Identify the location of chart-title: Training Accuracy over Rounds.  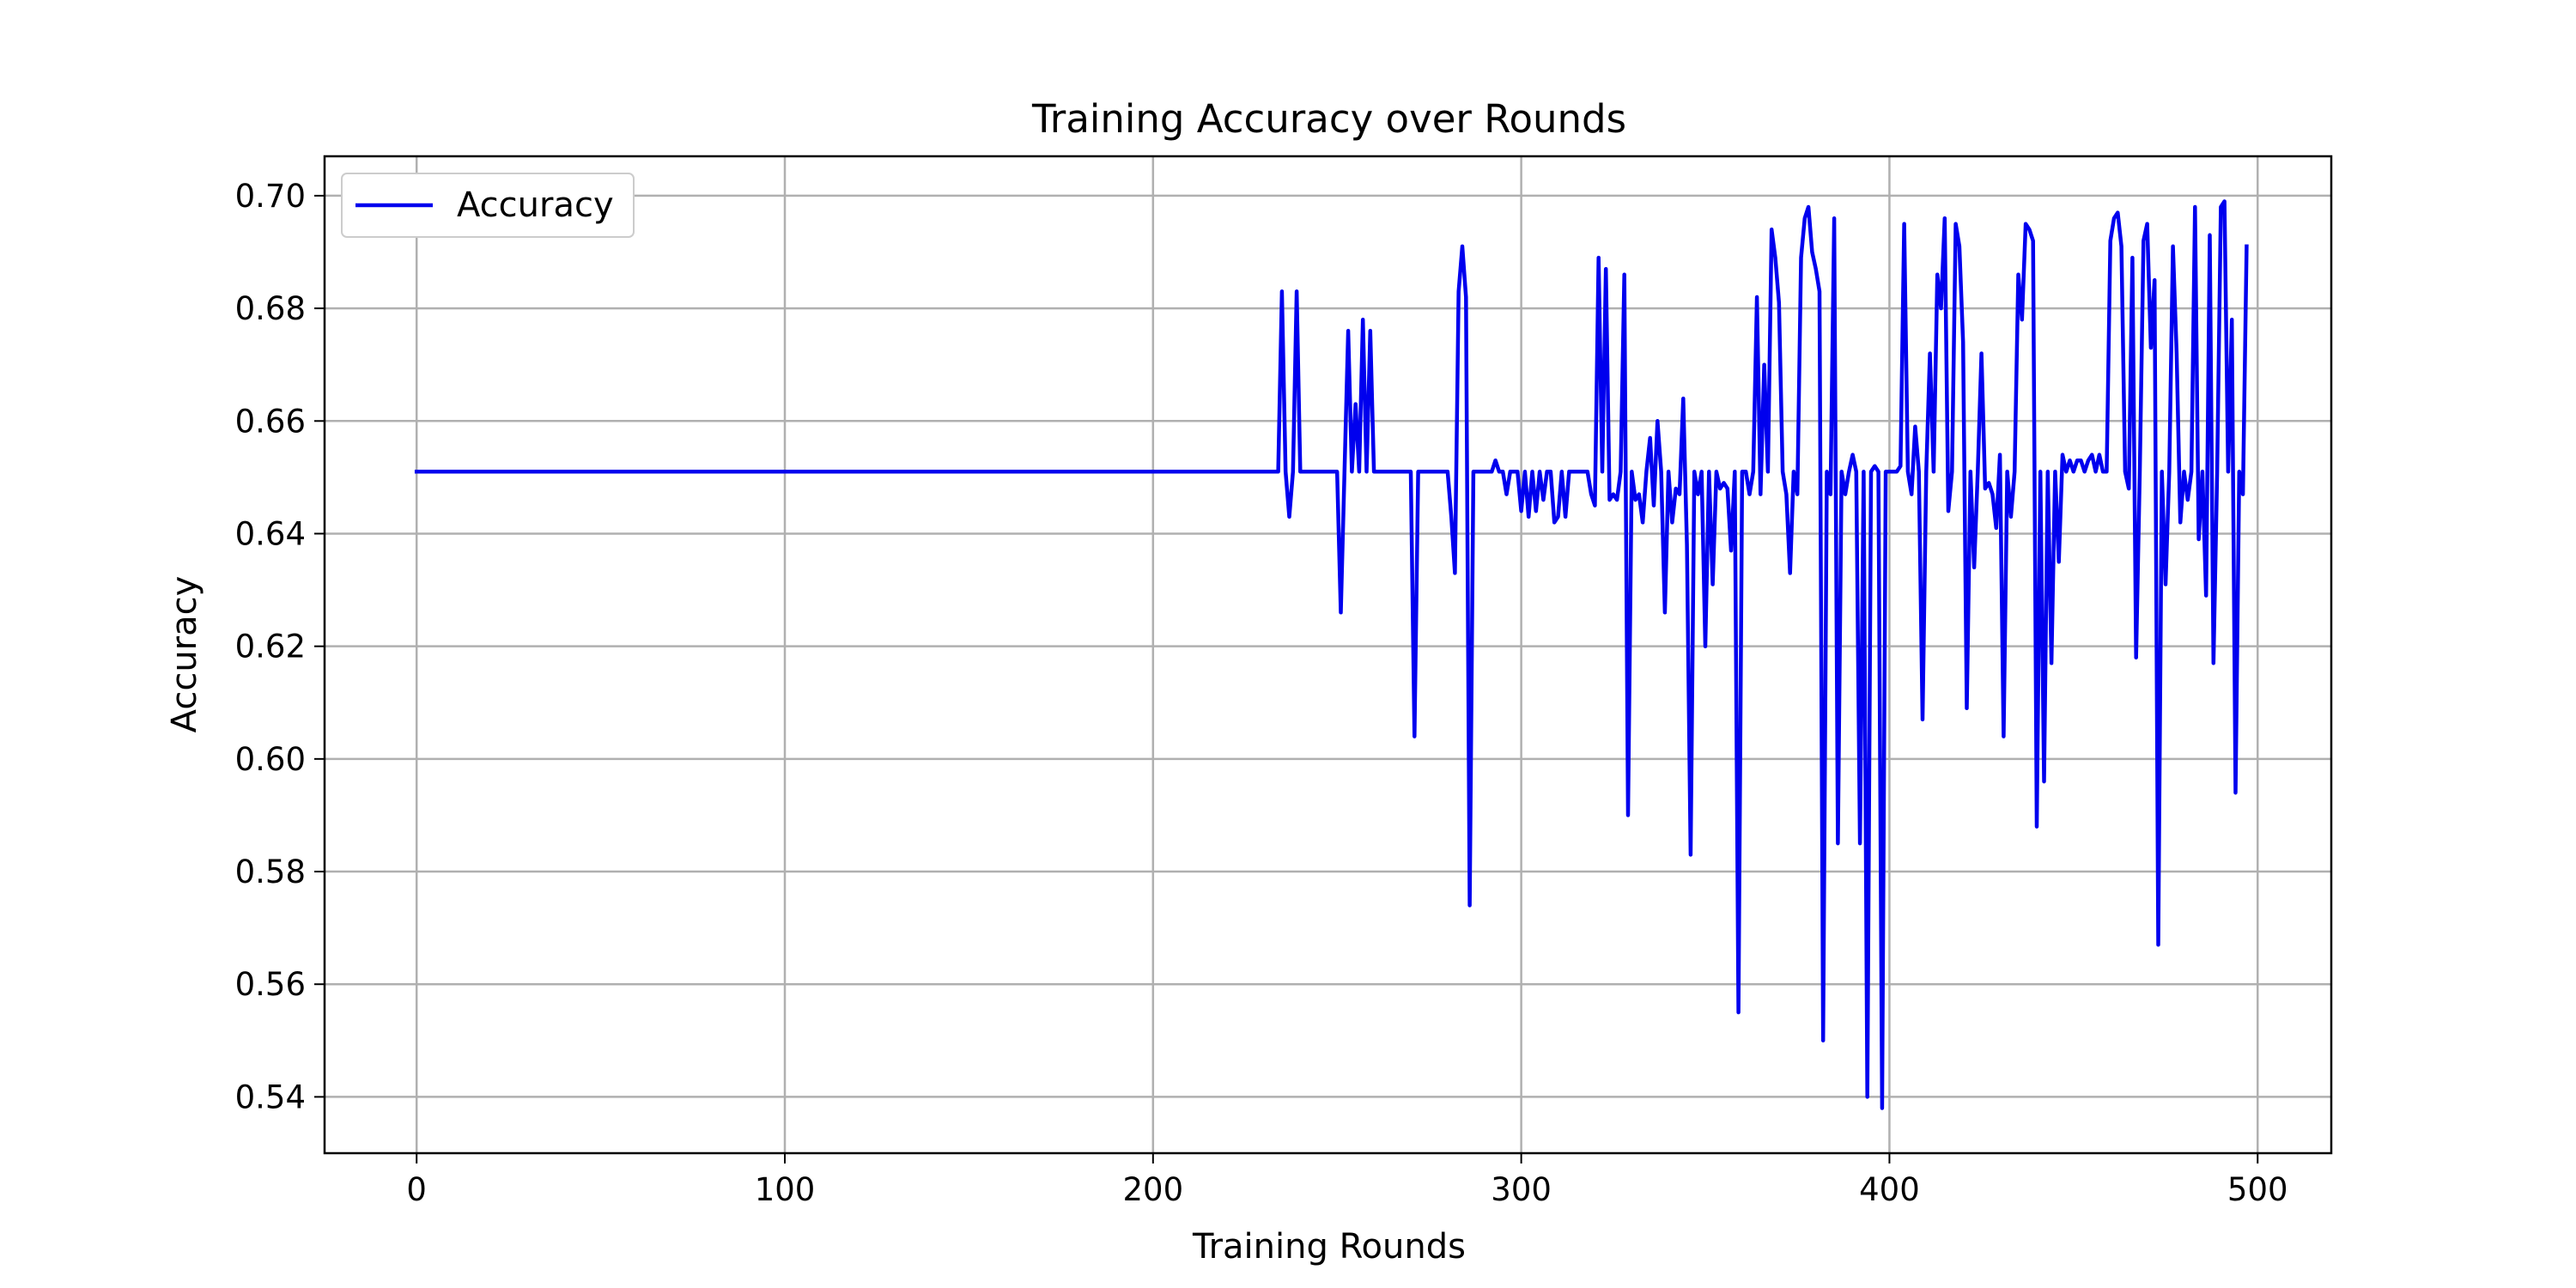
(1328, 119).